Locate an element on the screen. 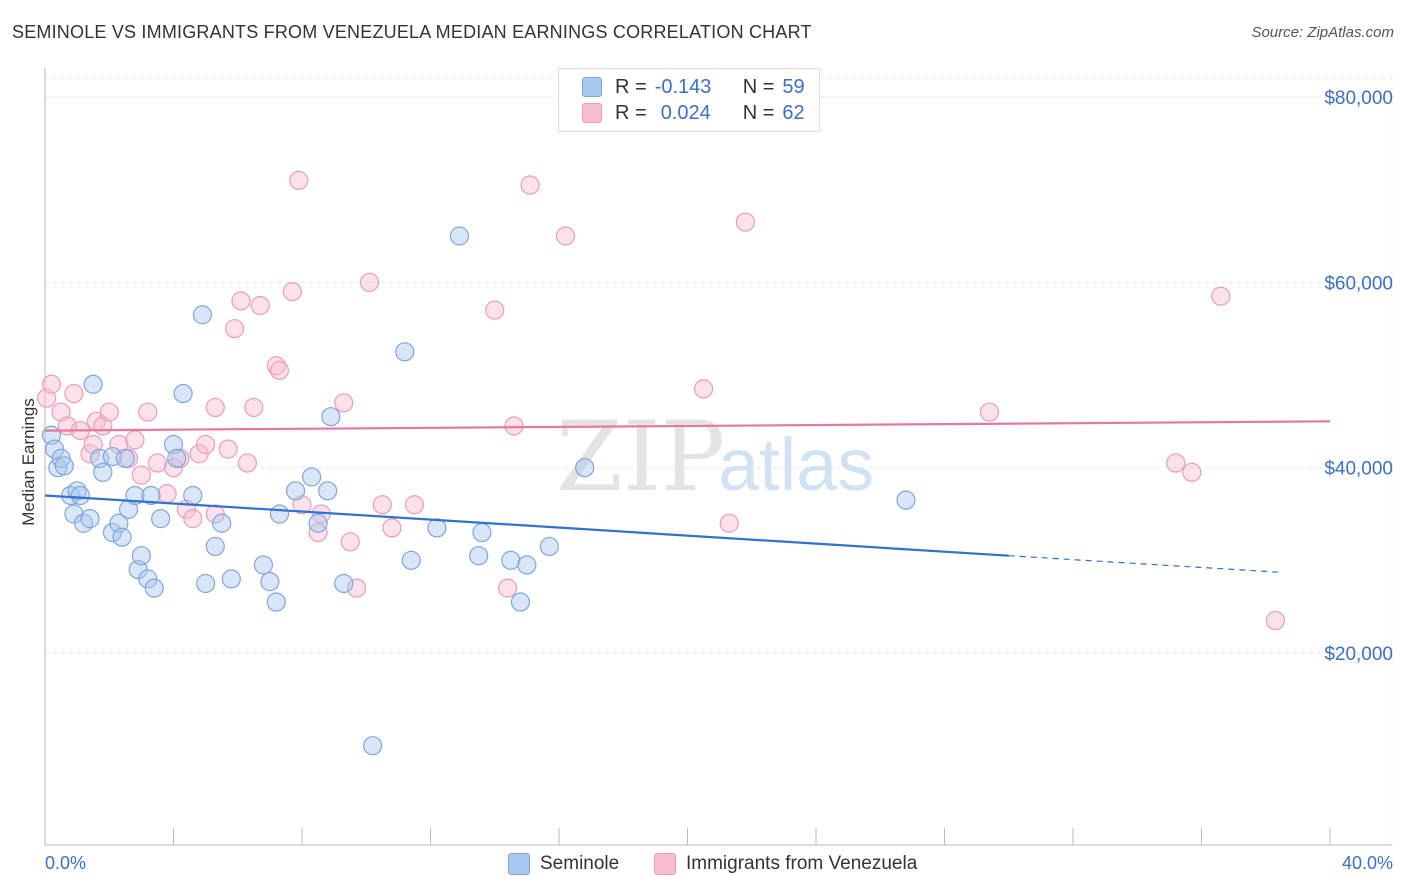 The width and height of the screenshot is (1406, 892). legend-row-seminole: R = -0.143 N = 59 is located at coordinates (693, 87).